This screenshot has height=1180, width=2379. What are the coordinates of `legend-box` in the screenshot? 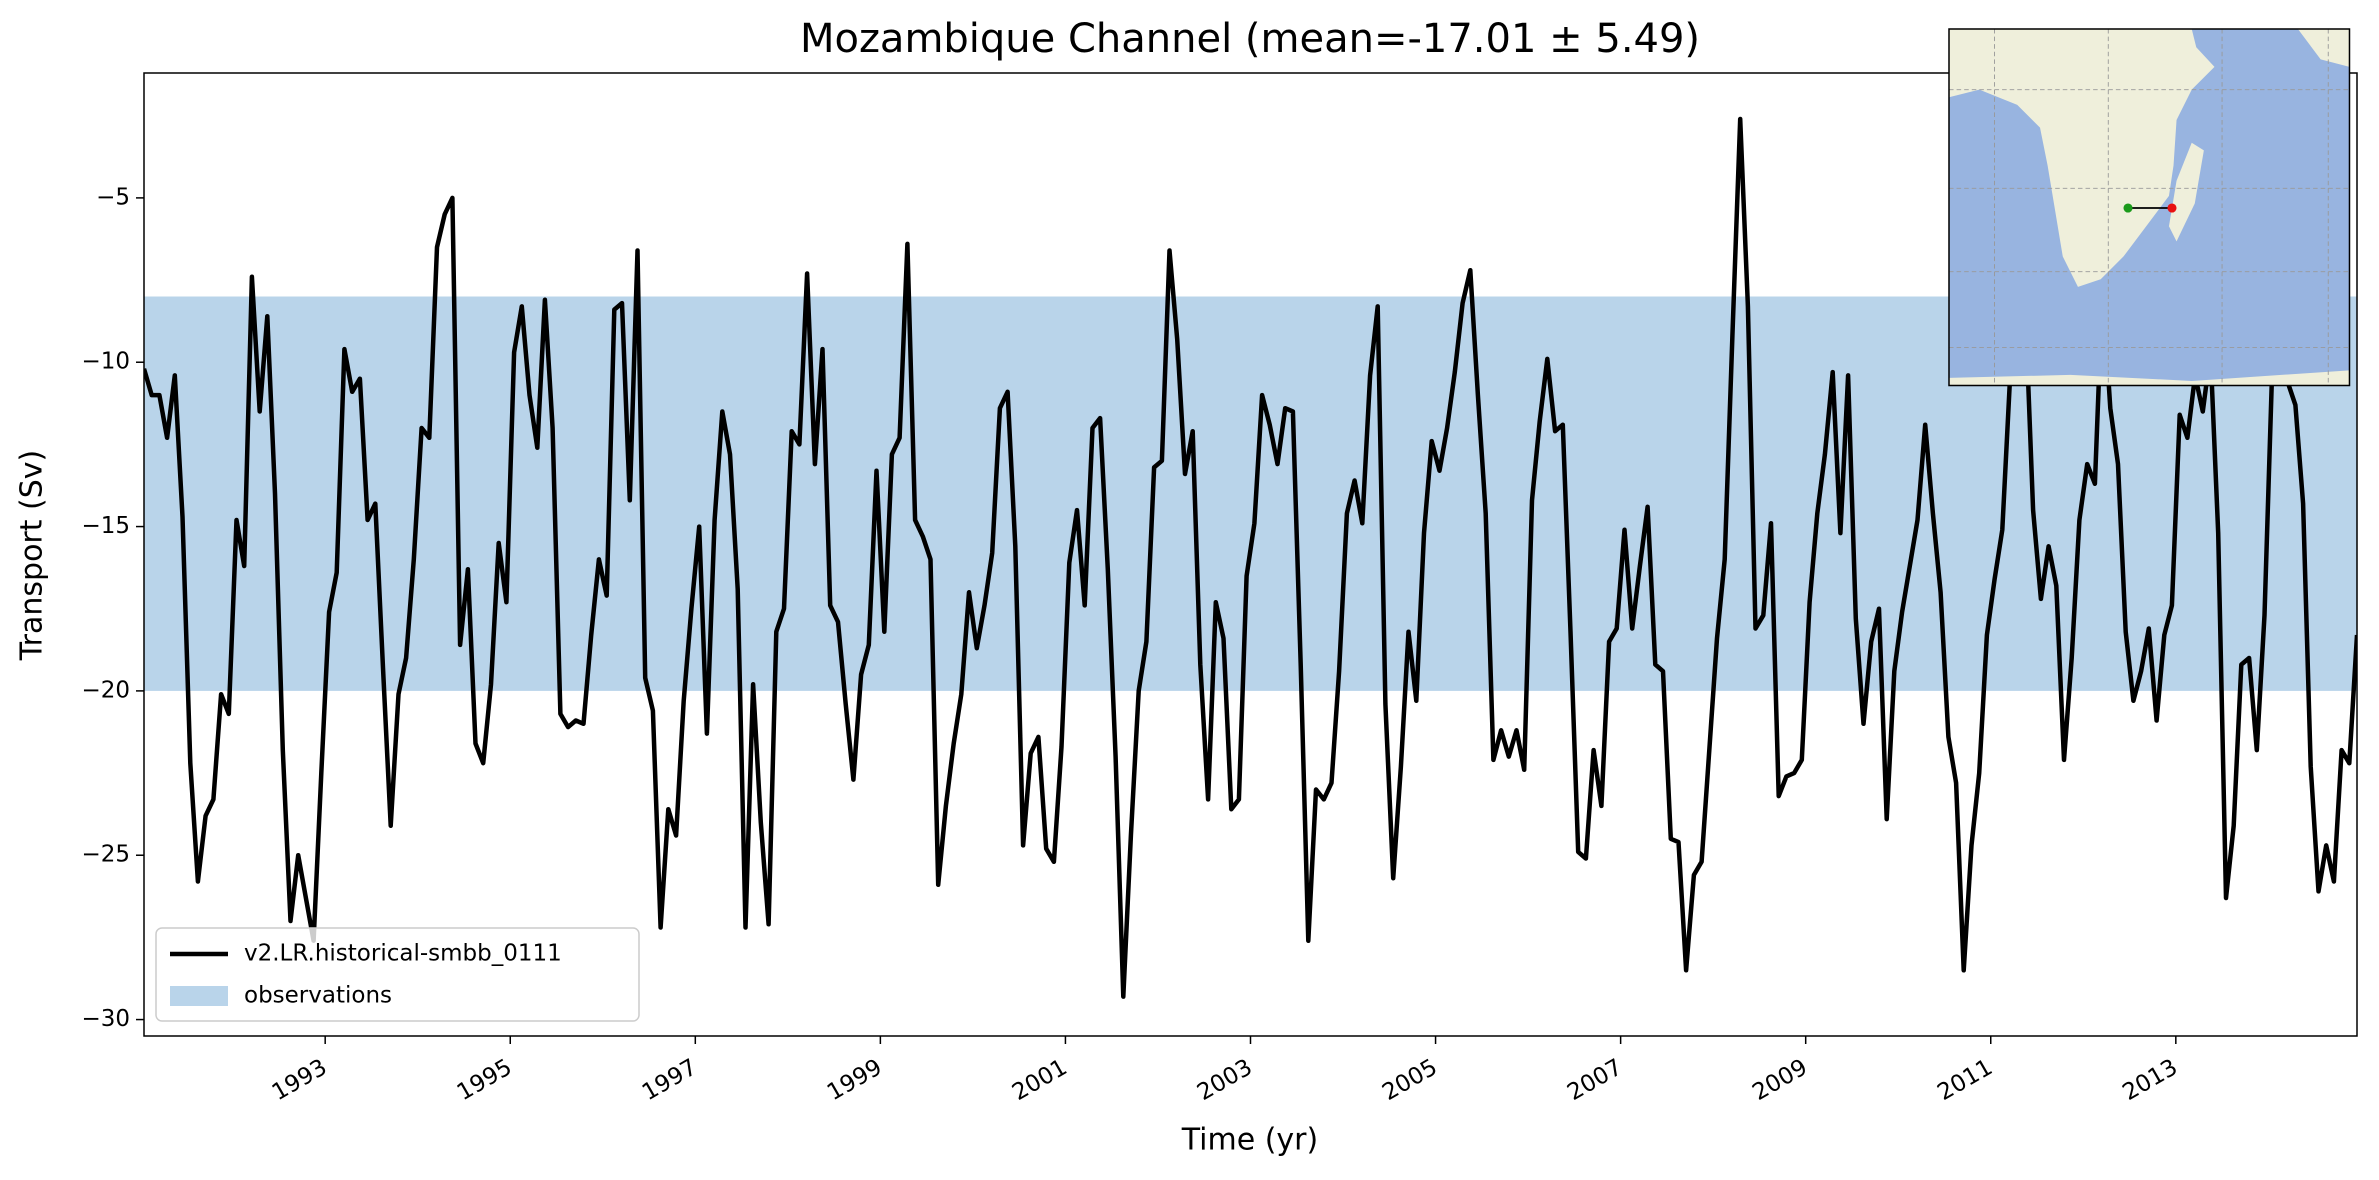 It's located at (397, 974).